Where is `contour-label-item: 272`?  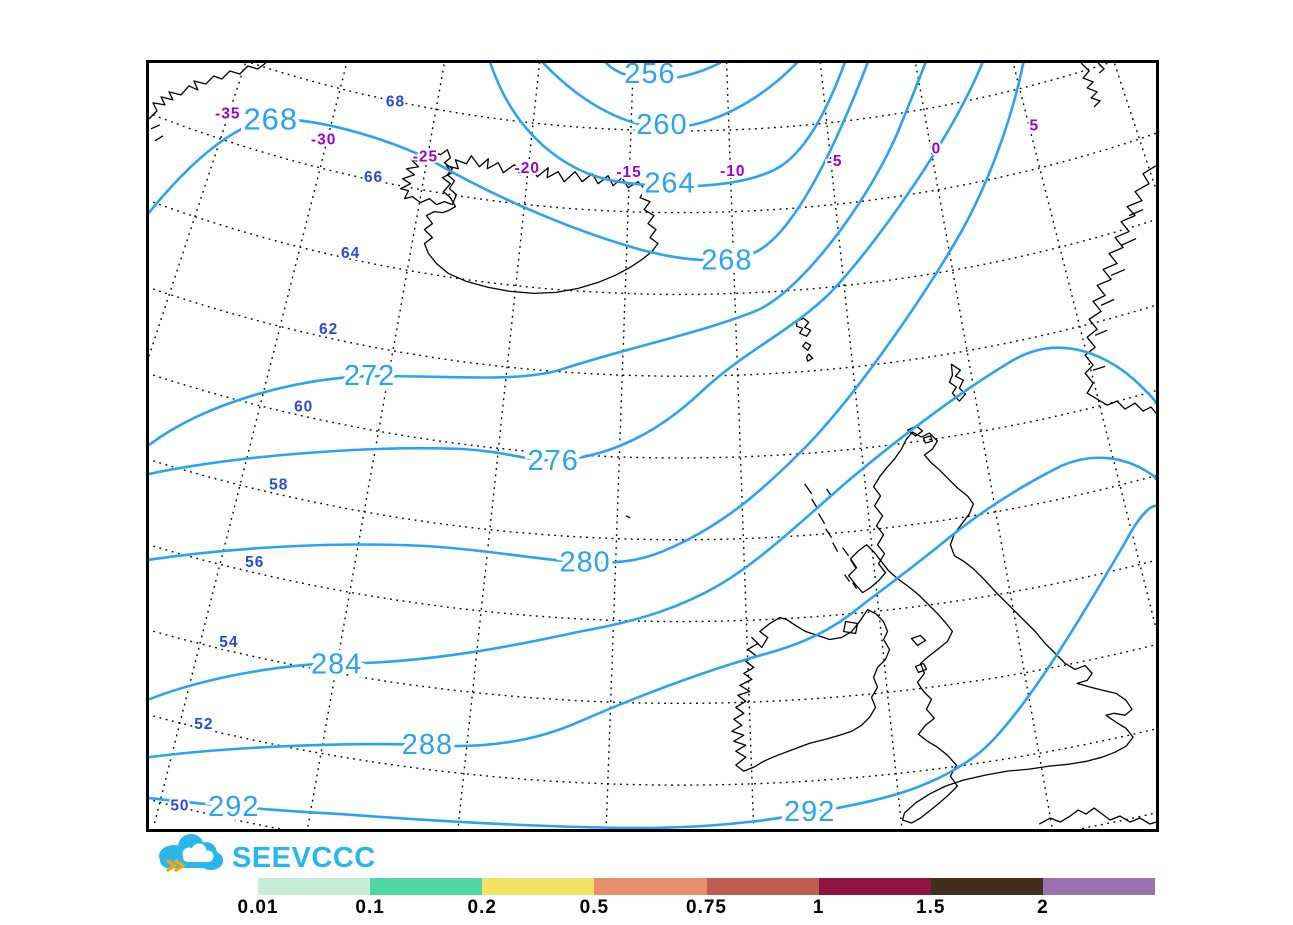 contour-label-item: 272 is located at coordinates (369, 376).